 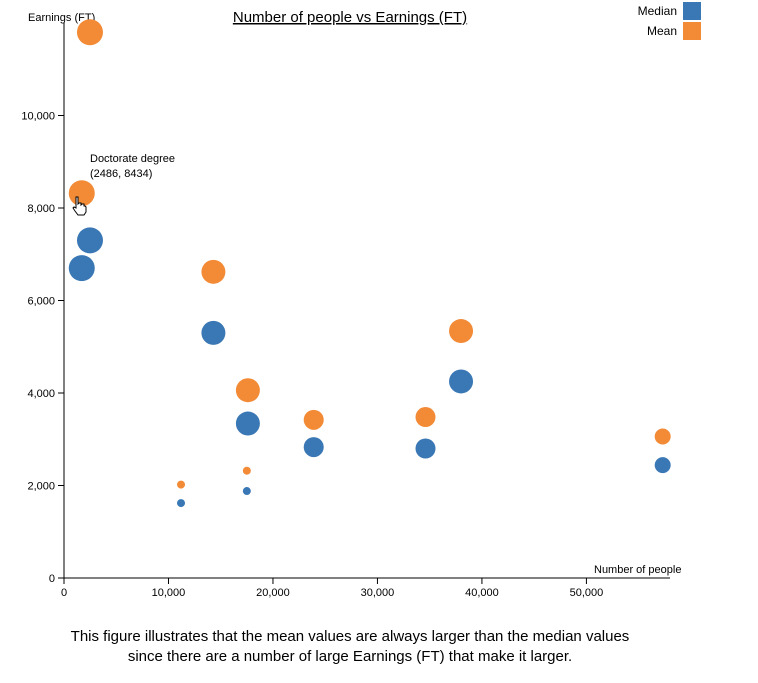 I want to click on x-tick-label: 20,000, so click(x=273, y=593).